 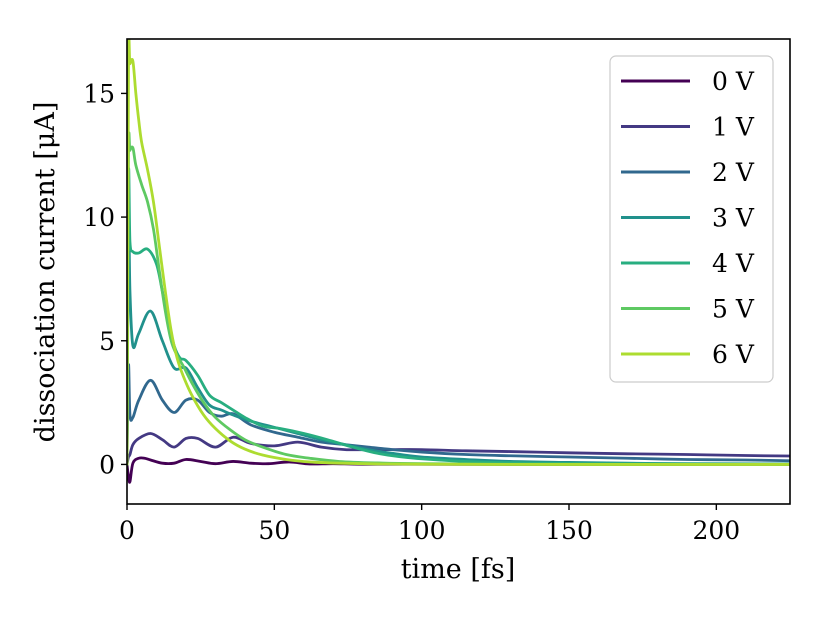 I want to click on x-axis: 0 50 100 150 200, so click(x=429, y=524).